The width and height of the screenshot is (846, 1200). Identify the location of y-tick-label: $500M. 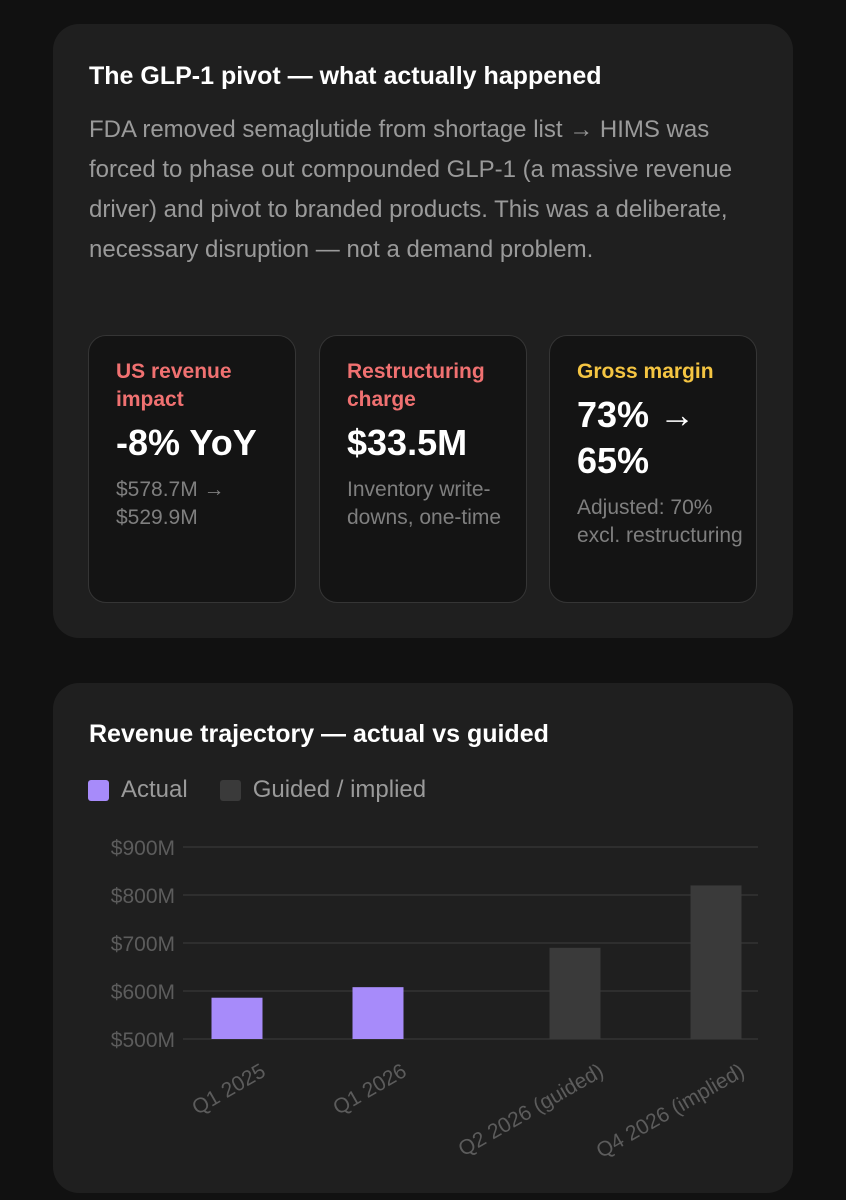
(143, 1040).